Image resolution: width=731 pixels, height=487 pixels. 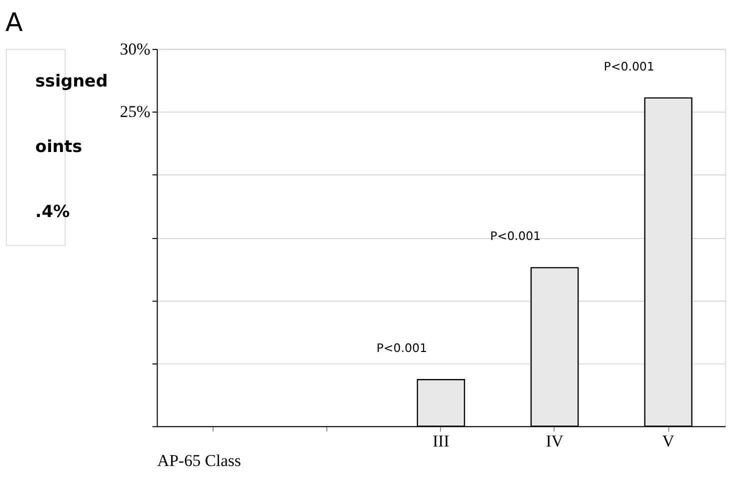 I want to click on x-axis-title: AP-65 Class, so click(x=199, y=460).